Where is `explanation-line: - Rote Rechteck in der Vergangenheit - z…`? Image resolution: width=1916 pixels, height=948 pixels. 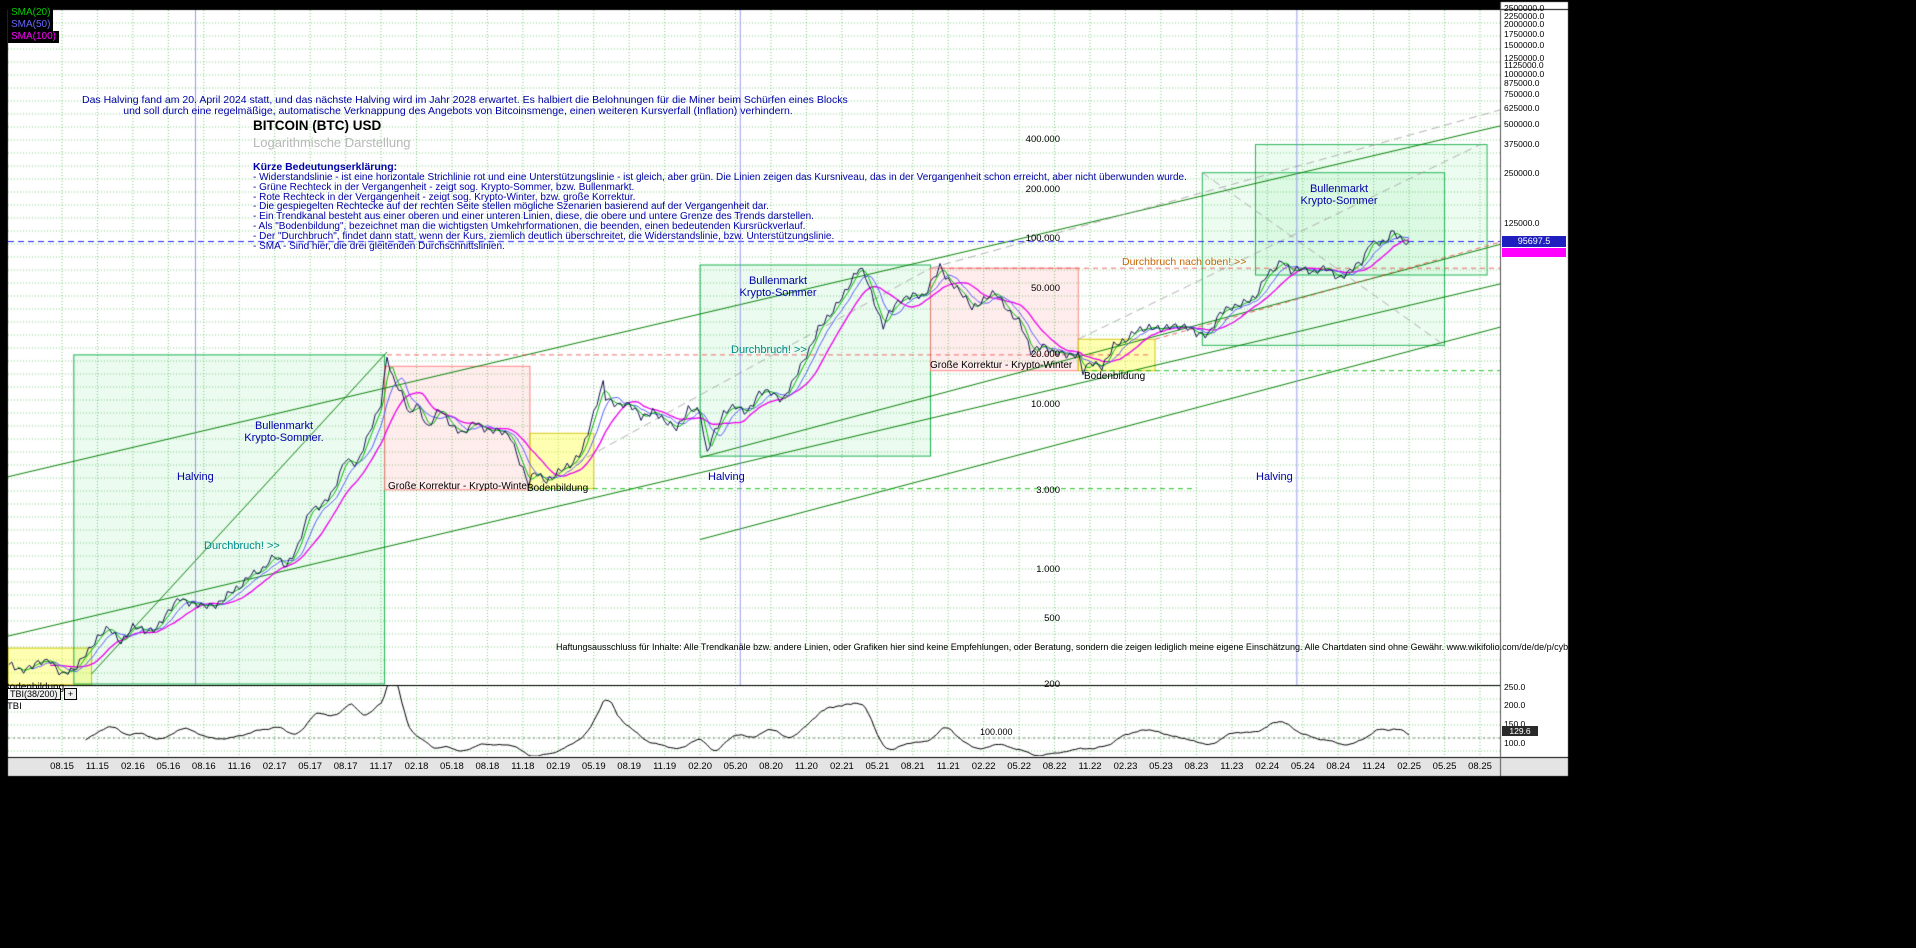
explanation-line: - Rote Rechteck in der Vergangenheit - z… is located at coordinates (444, 197).